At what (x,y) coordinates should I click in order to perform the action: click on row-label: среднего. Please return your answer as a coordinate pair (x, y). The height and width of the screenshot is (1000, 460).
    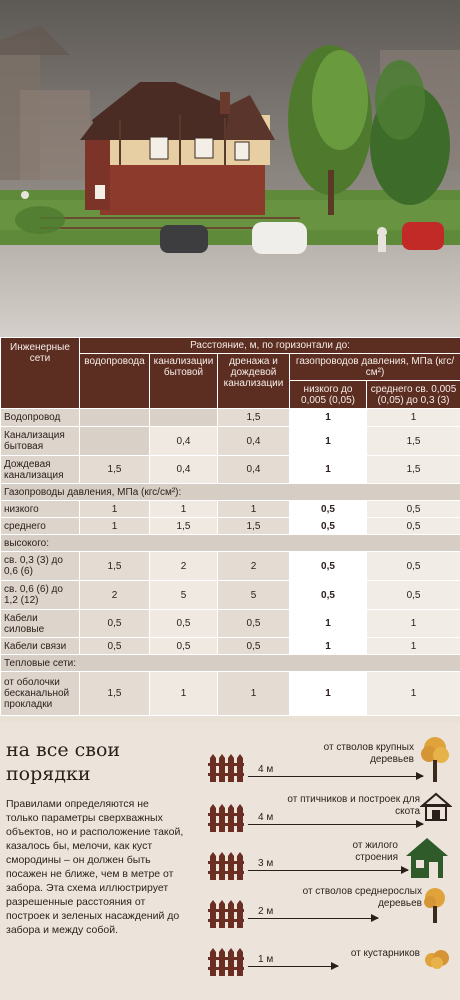
    Looking at the image, I should click on (40, 526).